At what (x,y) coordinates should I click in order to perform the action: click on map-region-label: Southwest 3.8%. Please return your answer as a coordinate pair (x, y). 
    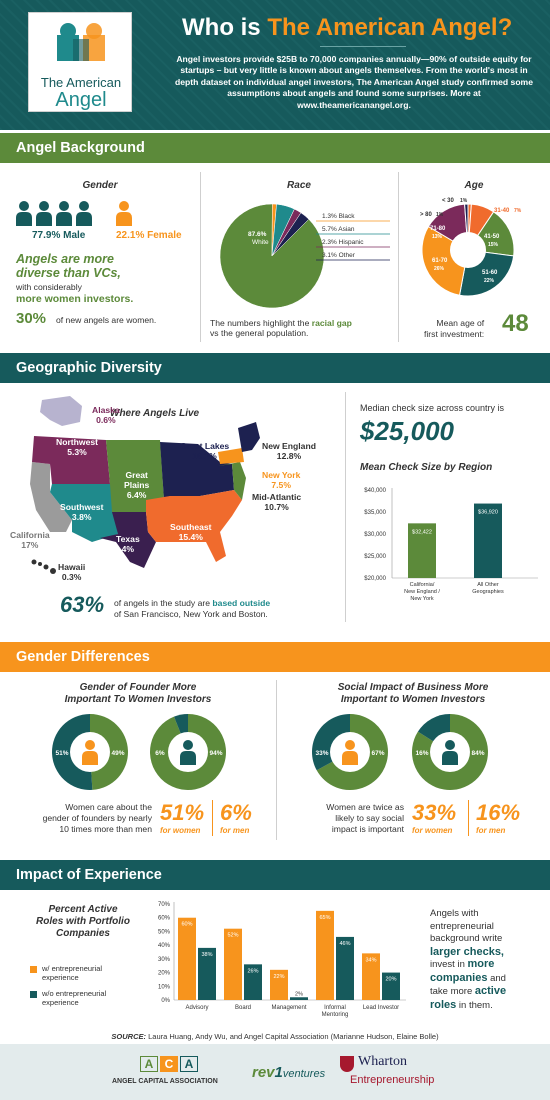
    Looking at the image, I should click on (82, 512).